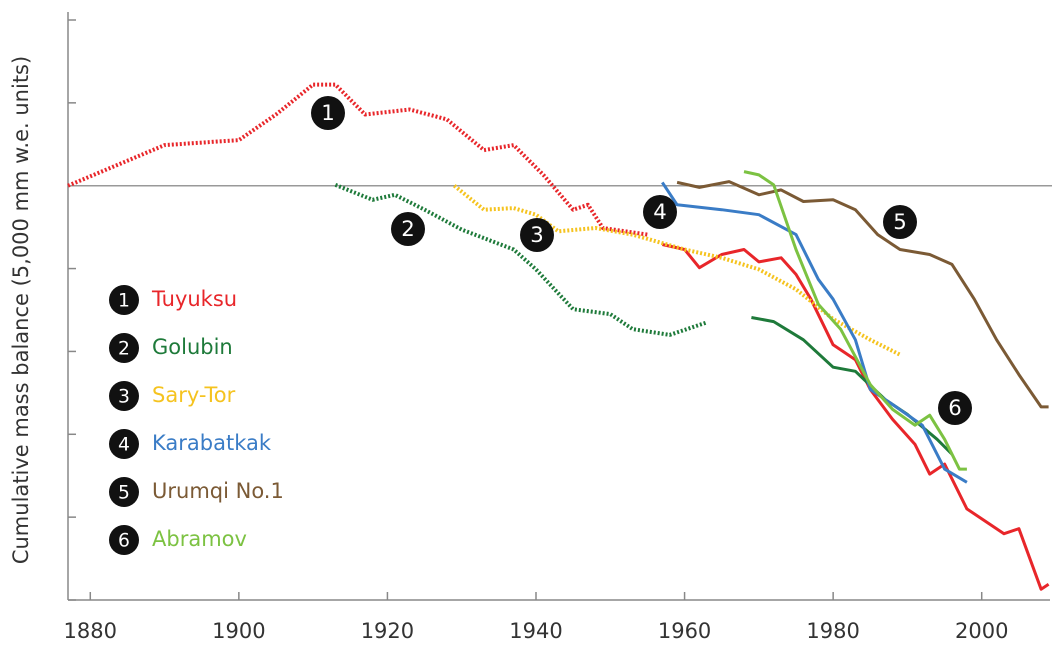 Image resolution: width=1052 pixels, height=652 pixels. I want to click on series-badge-number: 2, so click(408, 229).